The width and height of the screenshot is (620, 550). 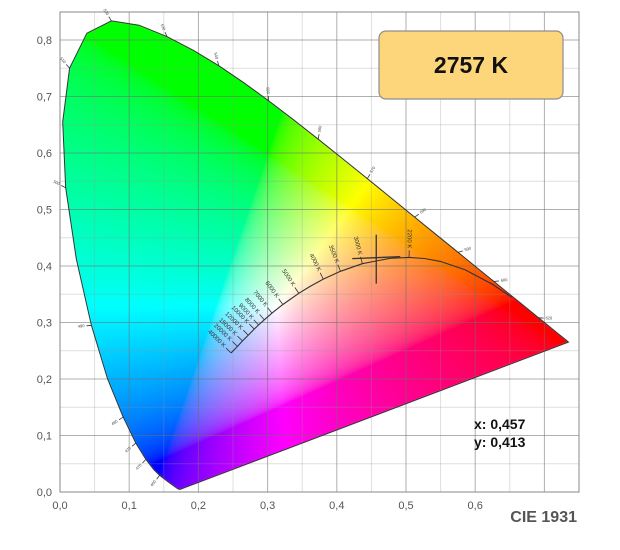 What do you see at coordinates (267, 506) in the screenshot?
I see `x-tick-label: 0,3` at bounding box center [267, 506].